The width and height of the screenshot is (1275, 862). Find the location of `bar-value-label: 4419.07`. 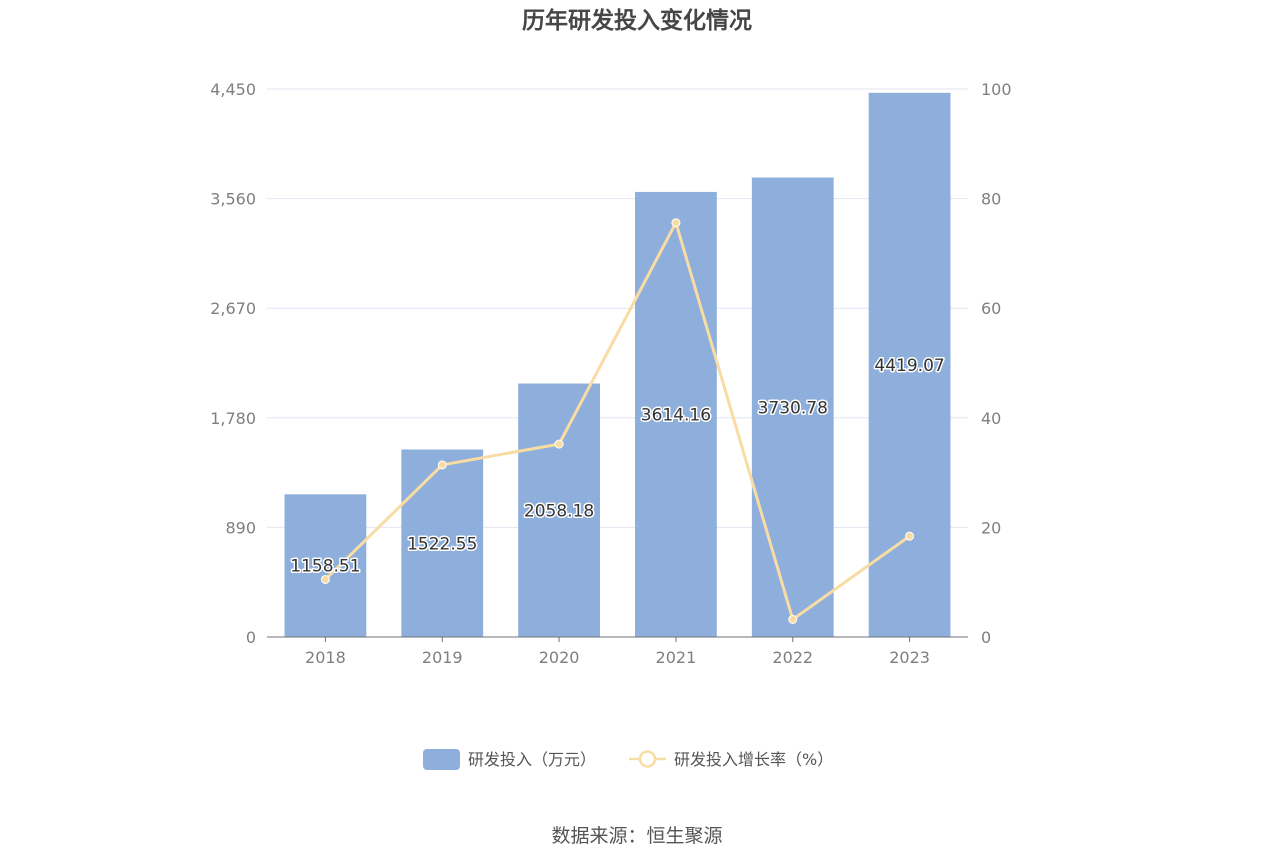

bar-value-label: 4419.07 is located at coordinates (909, 366).